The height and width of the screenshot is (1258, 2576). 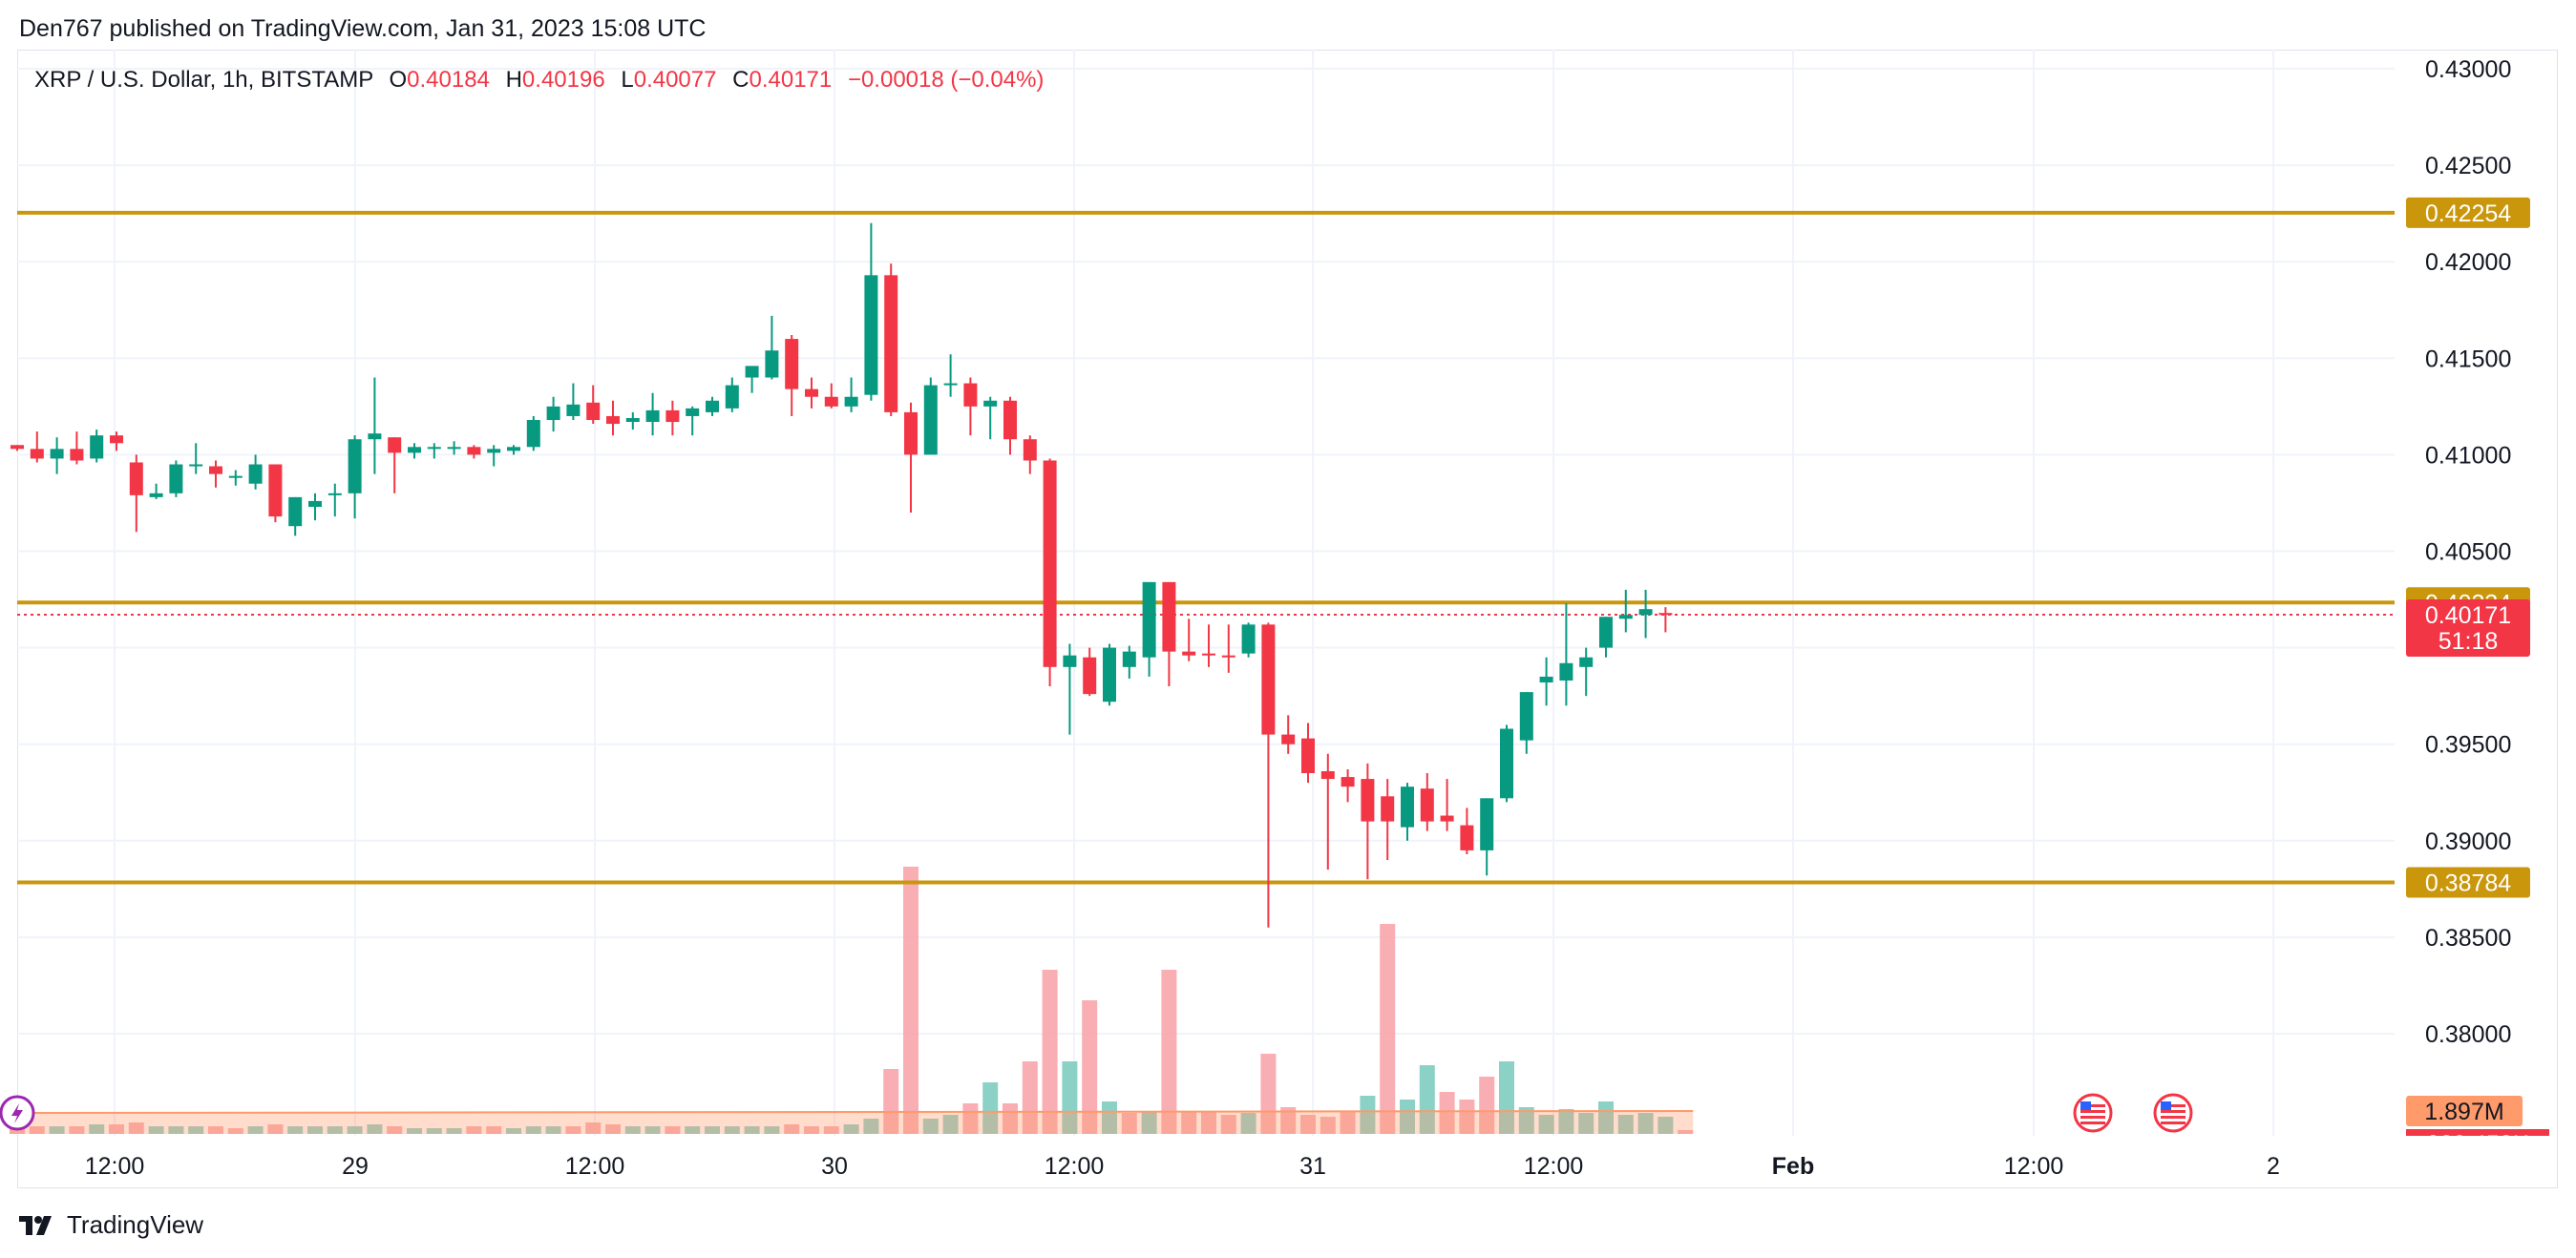 What do you see at coordinates (2468, 456) in the screenshot?
I see `y-tick-label: 0.41000` at bounding box center [2468, 456].